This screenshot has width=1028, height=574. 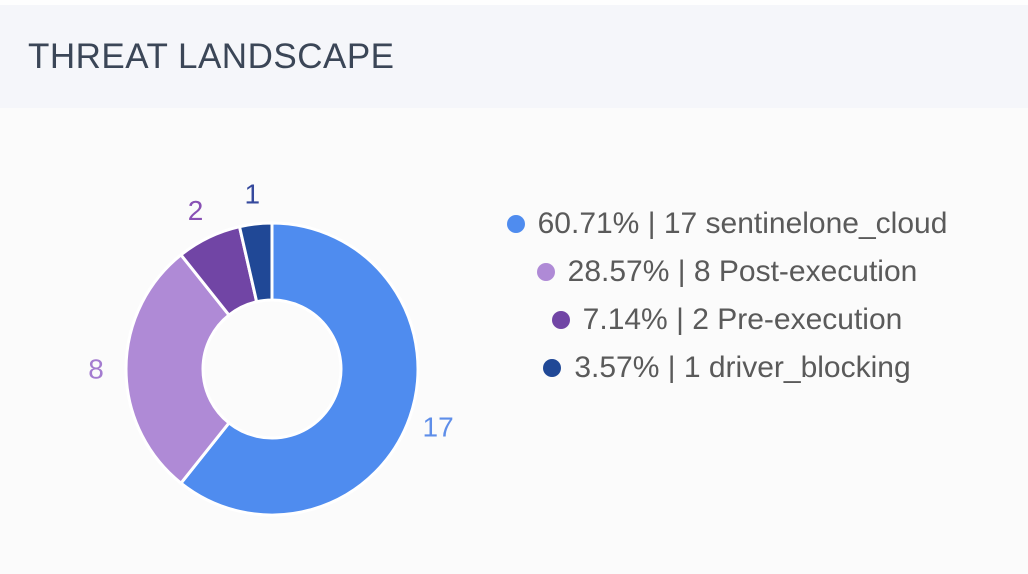 I want to click on legend-item-Pre-execution: 7.14% | 2 Pre-execution, so click(x=727, y=320).